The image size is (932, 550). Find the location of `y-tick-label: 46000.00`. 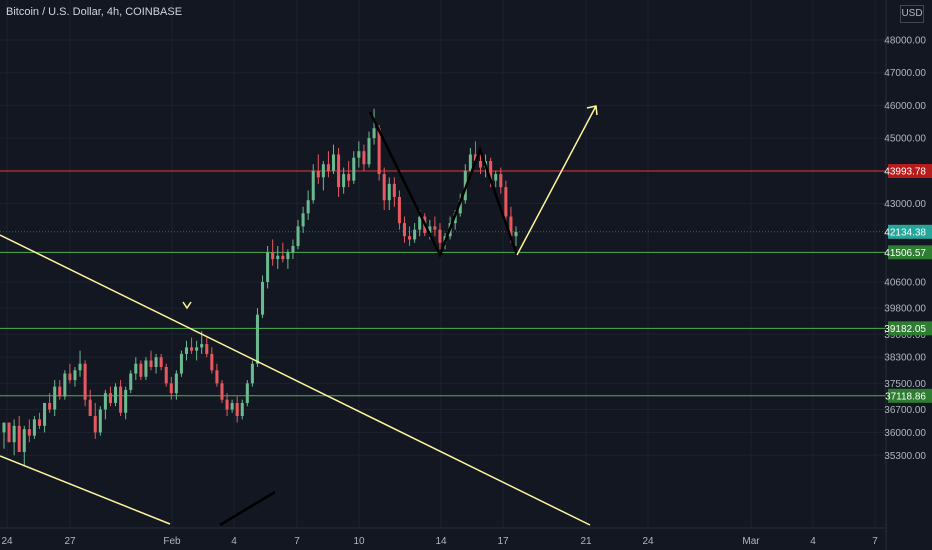

y-tick-label: 46000.00 is located at coordinates (905, 106).